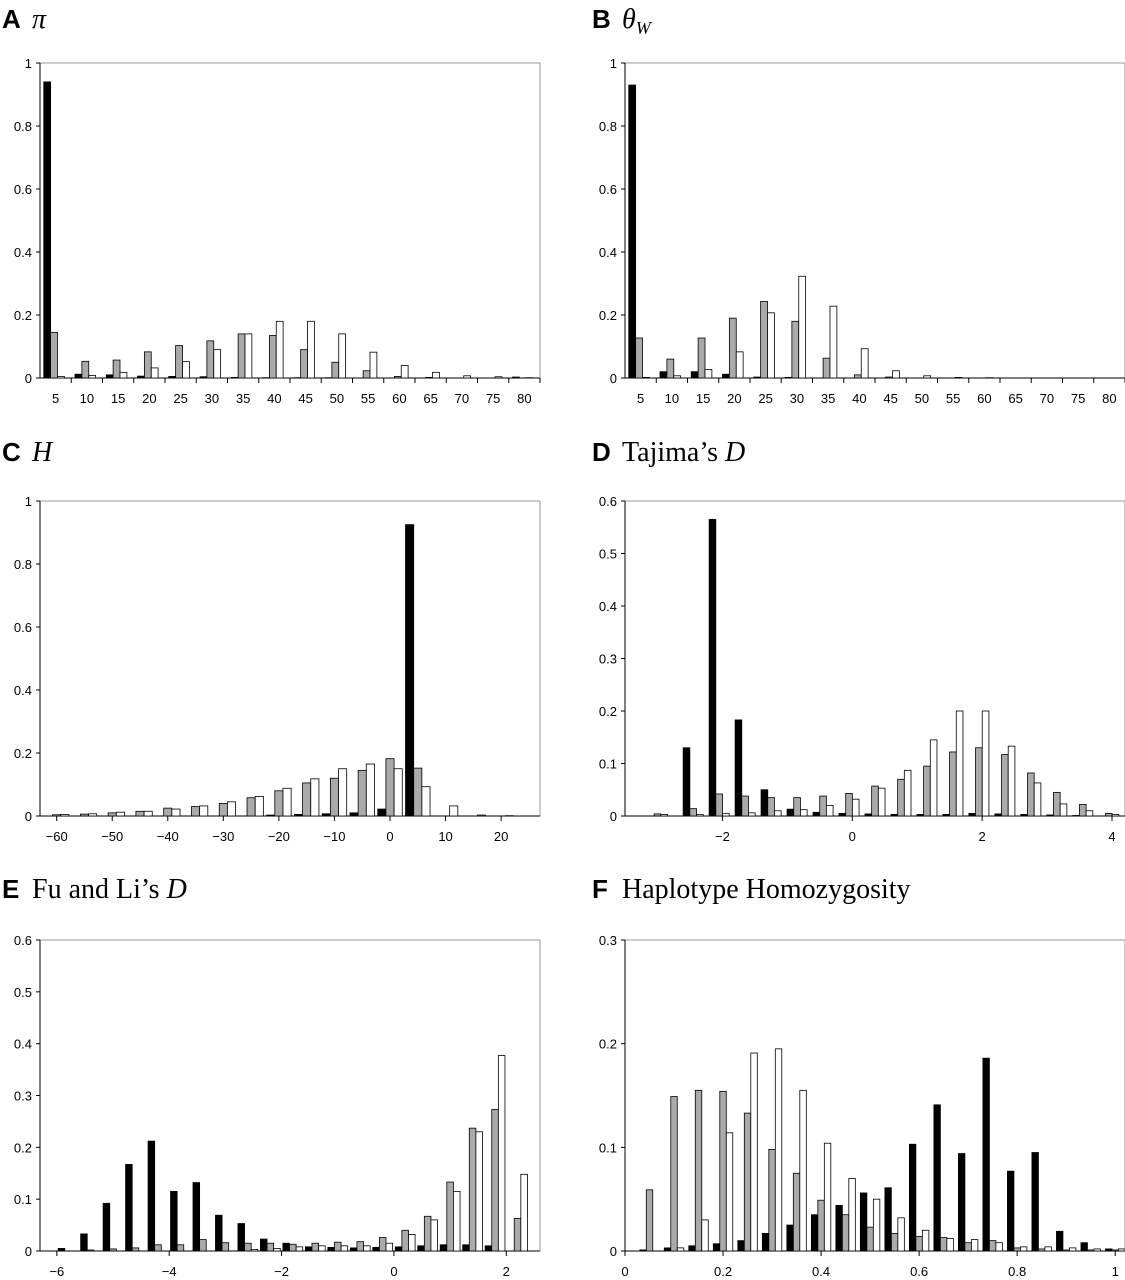 This screenshot has width=1125, height=1280. Describe the element at coordinates (28, 501) in the screenshot. I see `y-tick-label: 1` at that location.